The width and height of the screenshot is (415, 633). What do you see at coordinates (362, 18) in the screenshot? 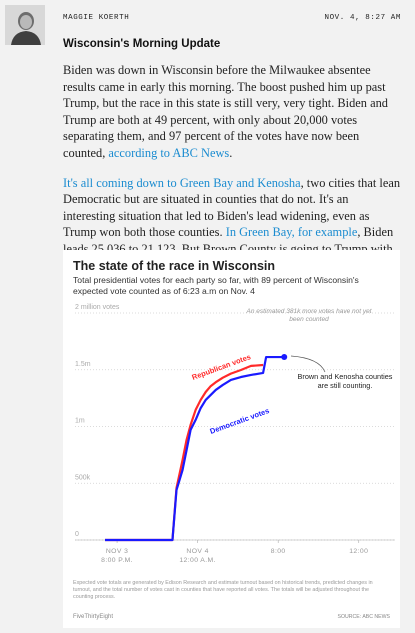
I see `timestamp: NOV. 4, 8:27 AM` at bounding box center [362, 18].